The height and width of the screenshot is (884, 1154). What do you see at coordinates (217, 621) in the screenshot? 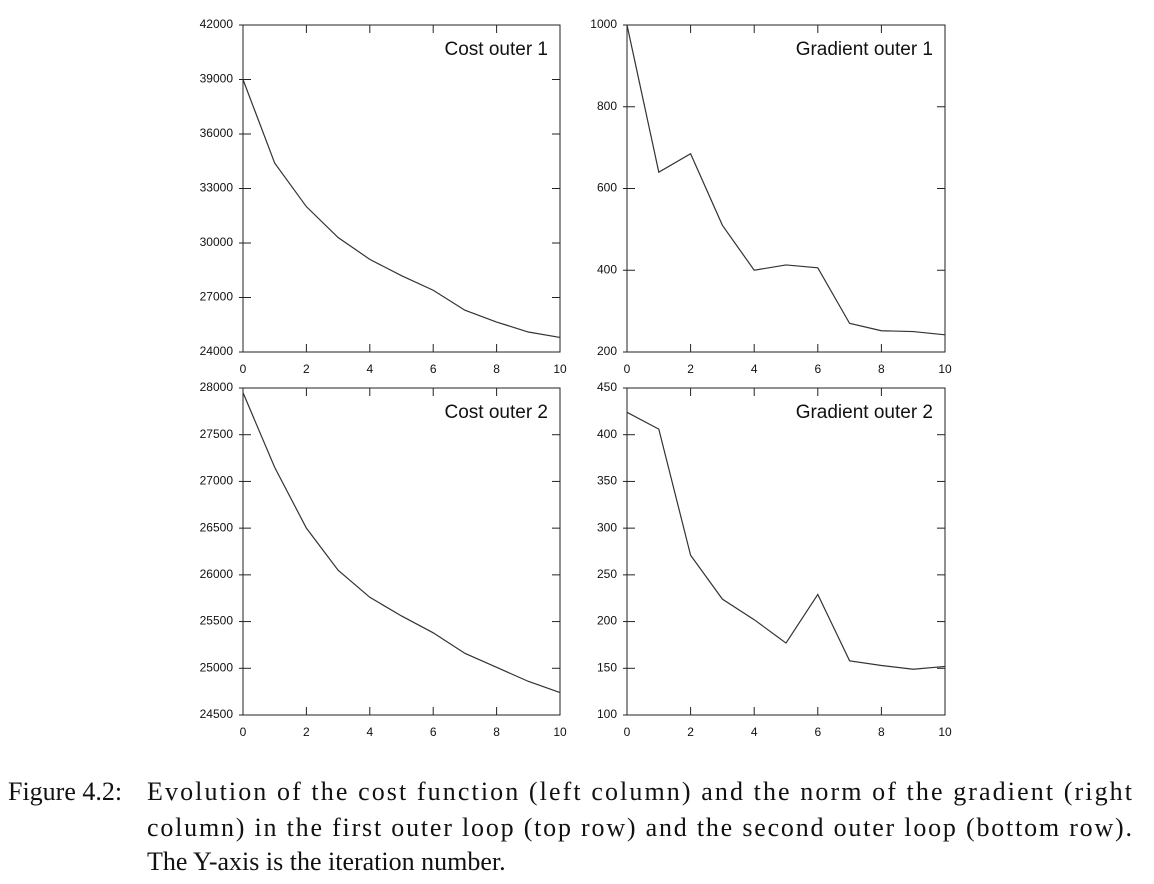
I see `y-tick-label: 25500` at bounding box center [217, 621].